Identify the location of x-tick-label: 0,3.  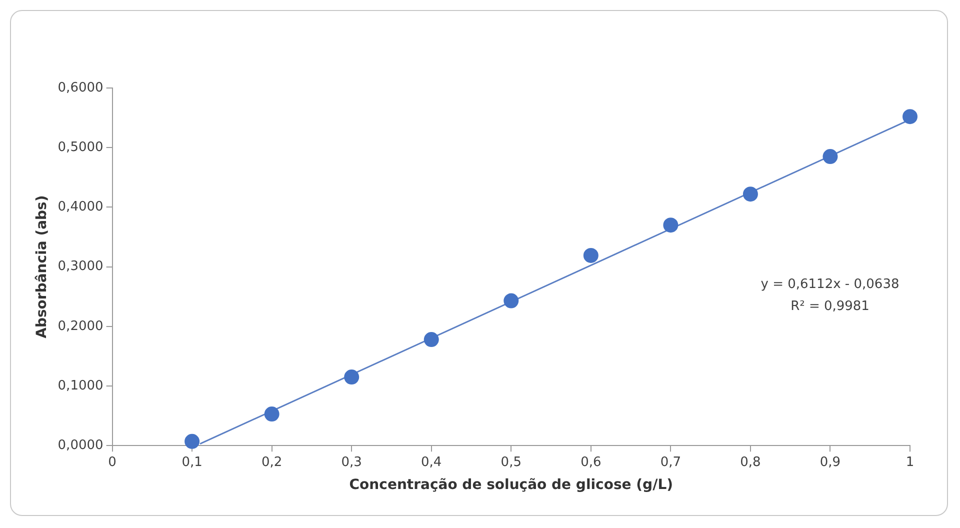
(351, 462).